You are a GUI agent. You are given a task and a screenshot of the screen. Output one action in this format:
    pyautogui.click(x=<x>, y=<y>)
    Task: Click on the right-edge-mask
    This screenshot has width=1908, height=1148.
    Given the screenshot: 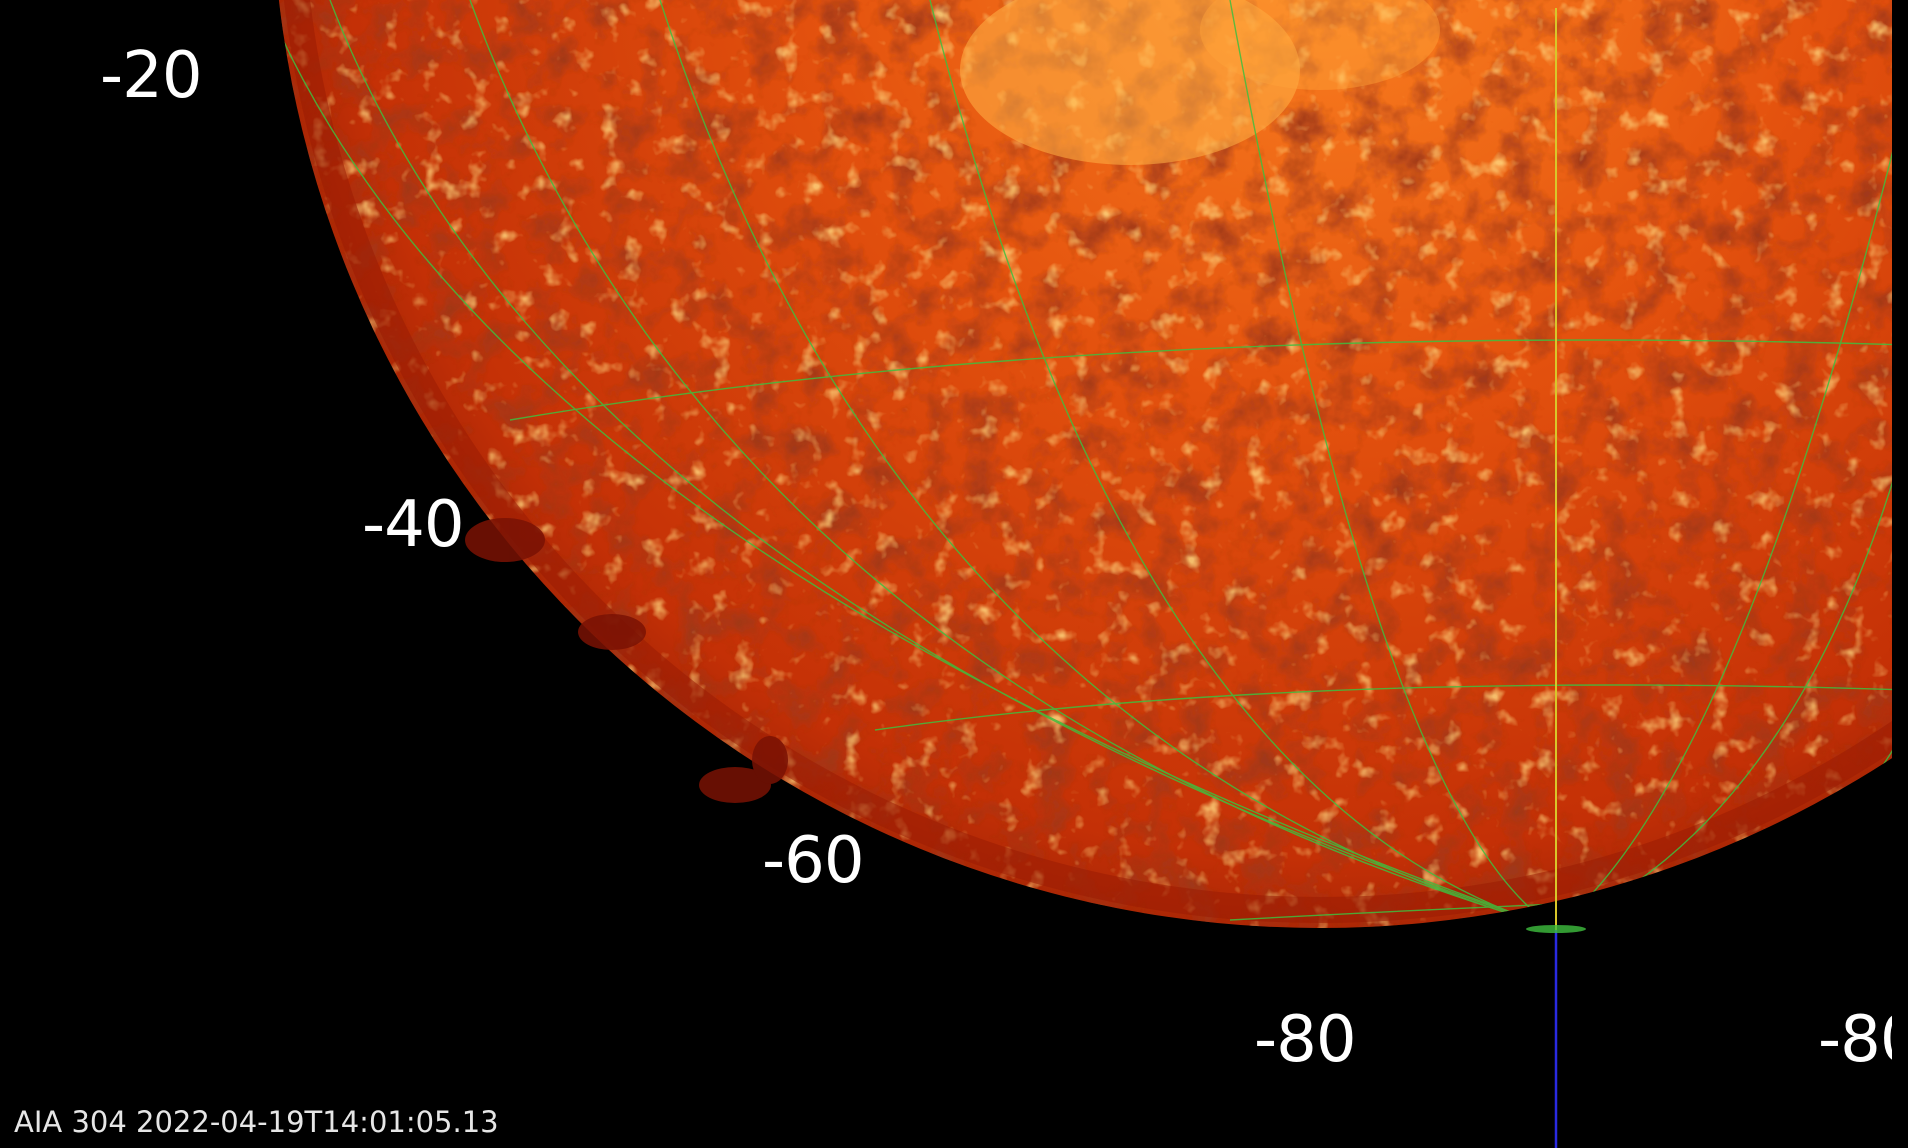 What is the action you would take?
    pyautogui.click(x=1900, y=574)
    